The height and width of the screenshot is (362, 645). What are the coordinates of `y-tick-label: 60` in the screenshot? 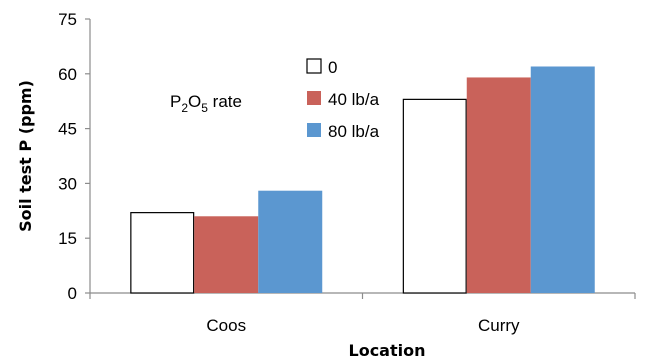 It's located at (67, 74).